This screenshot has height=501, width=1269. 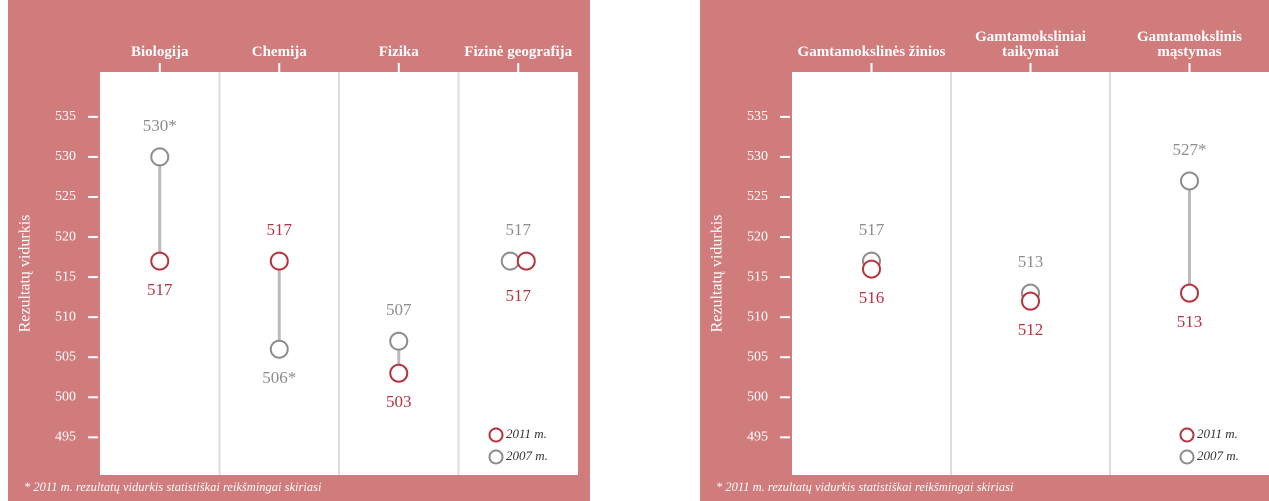 I want to click on value-label-2011: 513, so click(x=1190, y=321).